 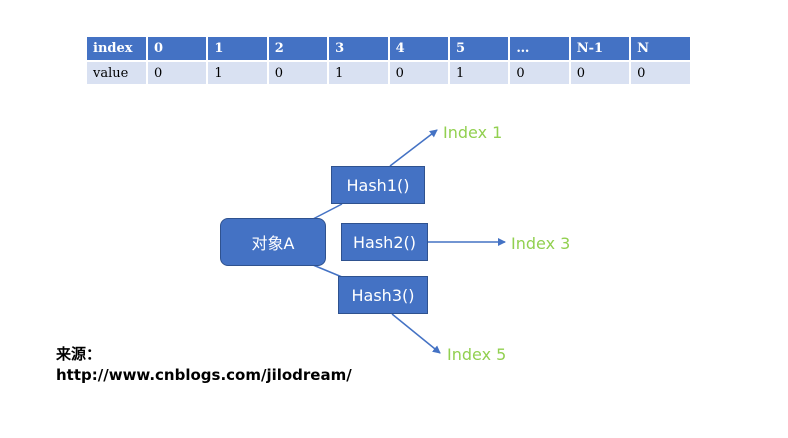 I want to click on value-row-header: value, so click(x=117, y=73).